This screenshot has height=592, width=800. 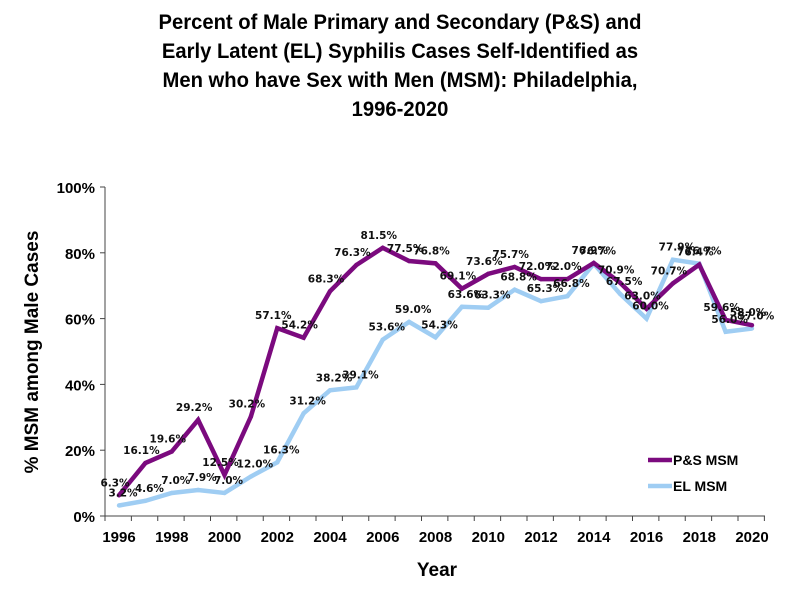 I want to click on y-tick-label: 20%, so click(x=80, y=451).